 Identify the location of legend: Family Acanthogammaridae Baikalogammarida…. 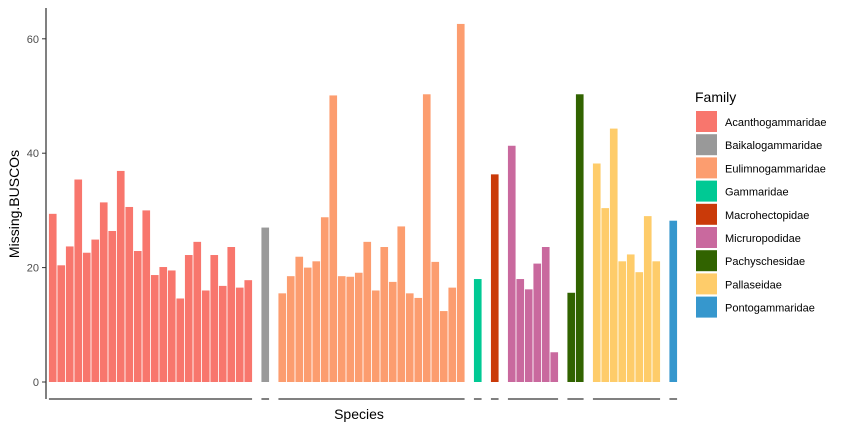
(761, 203).